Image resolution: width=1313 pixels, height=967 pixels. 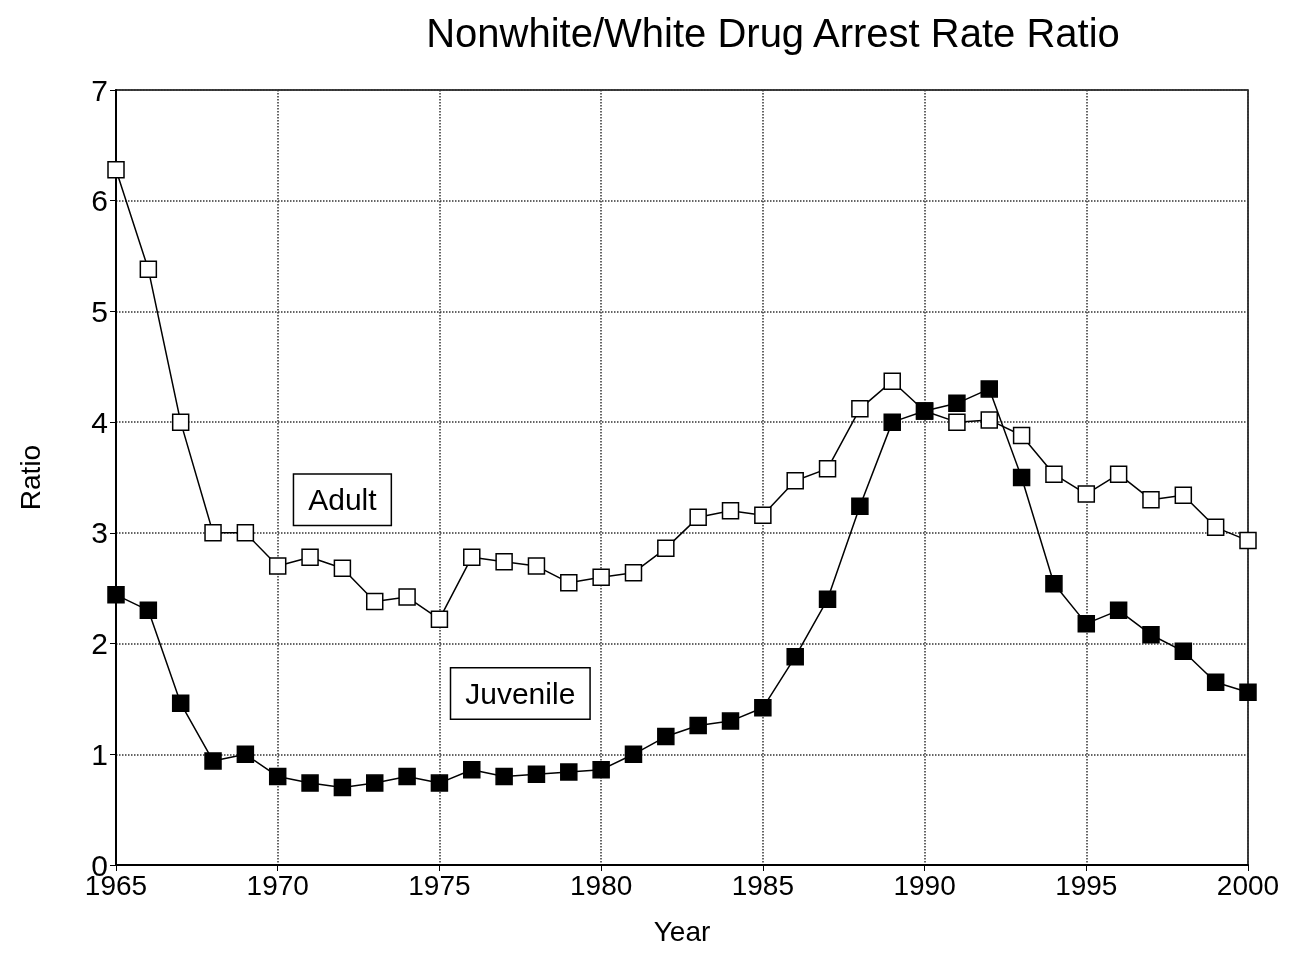 I want to click on x-tick-label: 1980, so click(x=601, y=885).